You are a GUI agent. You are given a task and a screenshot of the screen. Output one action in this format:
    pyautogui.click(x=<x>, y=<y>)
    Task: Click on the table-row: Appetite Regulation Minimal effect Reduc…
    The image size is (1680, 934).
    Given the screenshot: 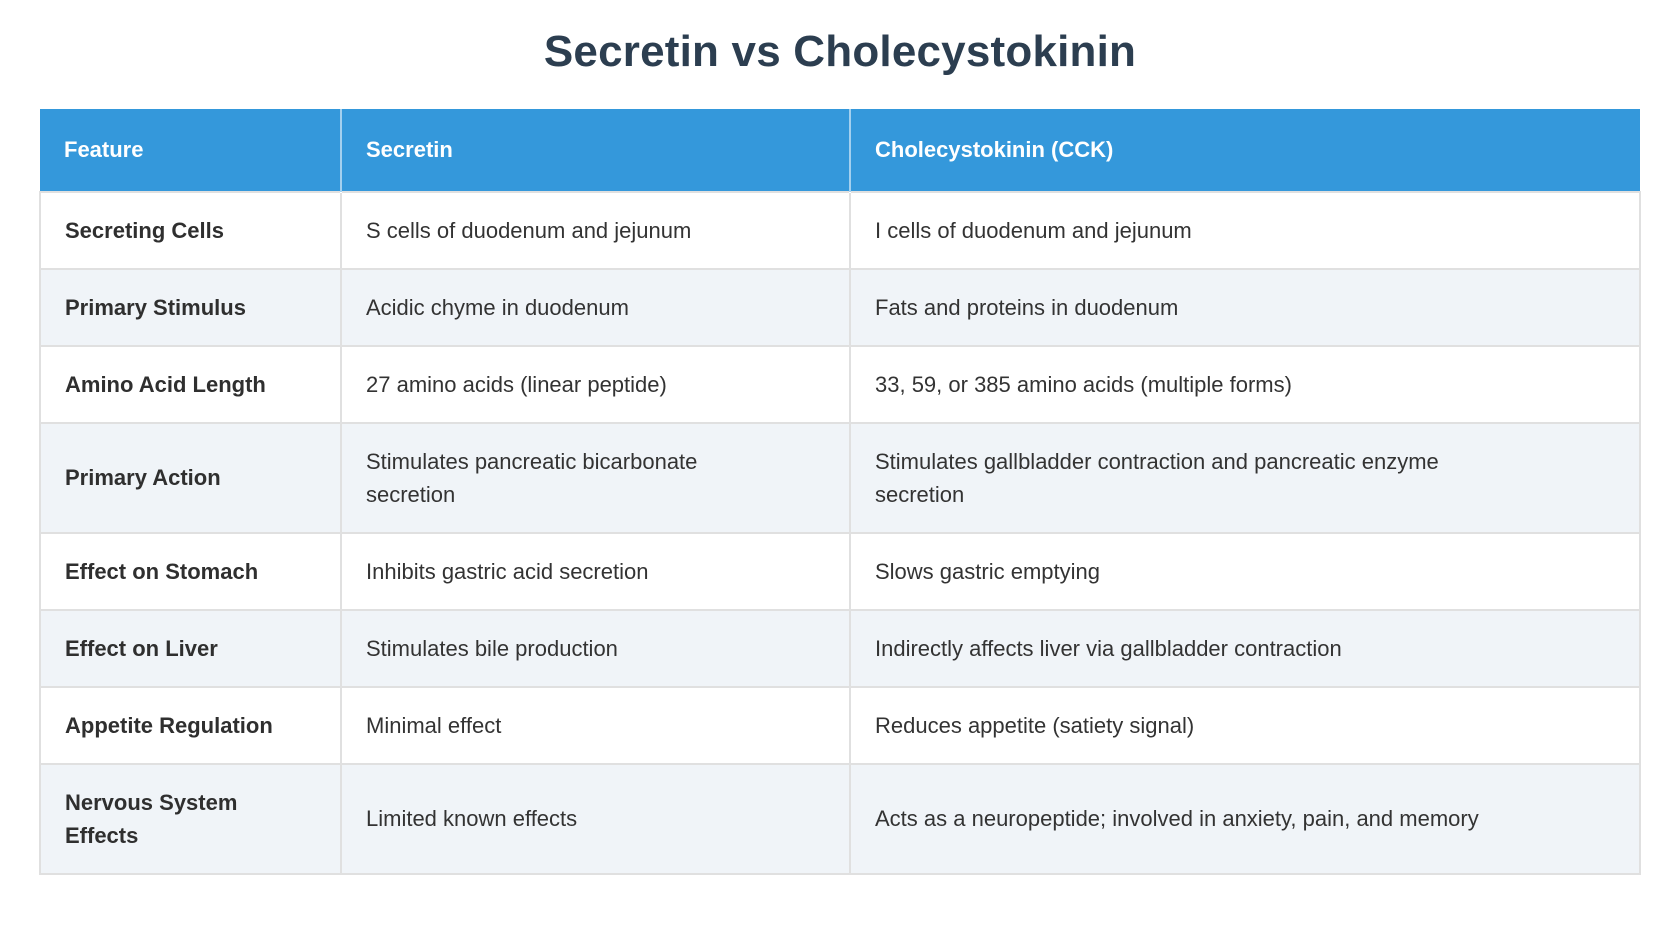 What is the action you would take?
    pyautogui.click(x=840, y=725)
    